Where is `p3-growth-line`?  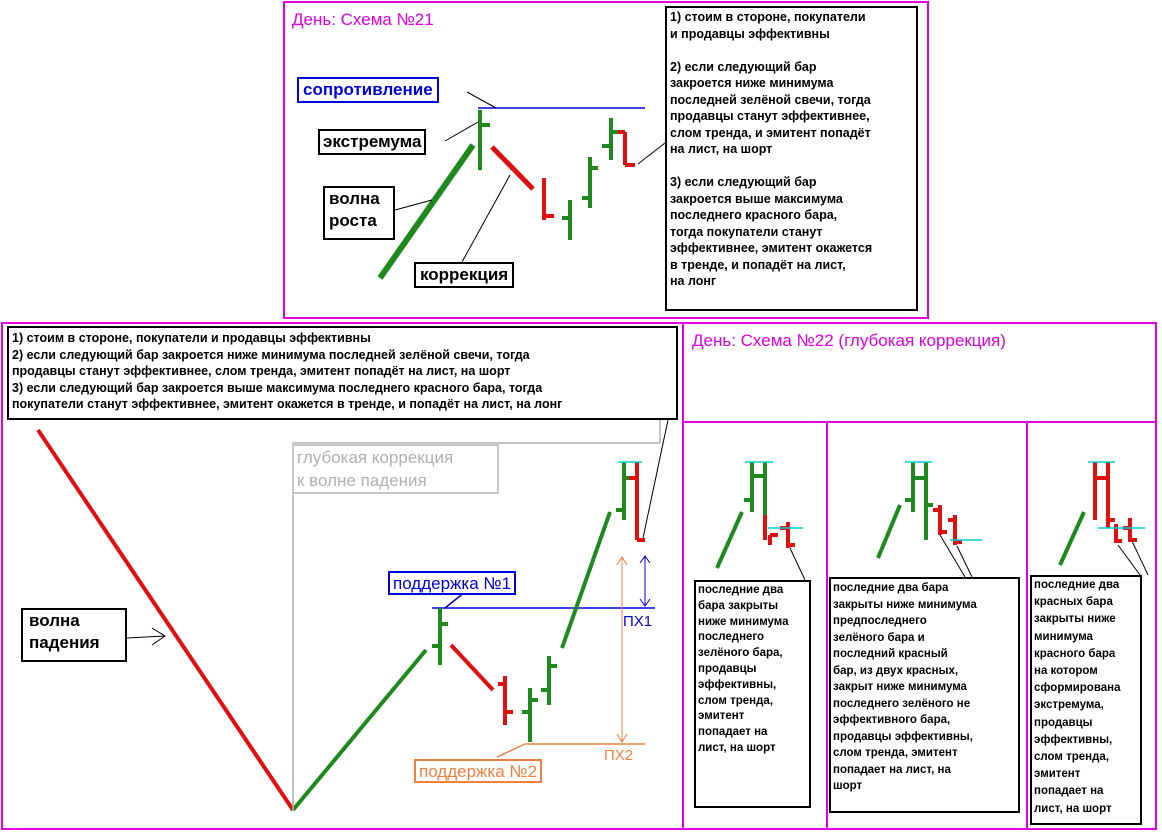
p3-growth-line is located at coordinates (1072, 538).